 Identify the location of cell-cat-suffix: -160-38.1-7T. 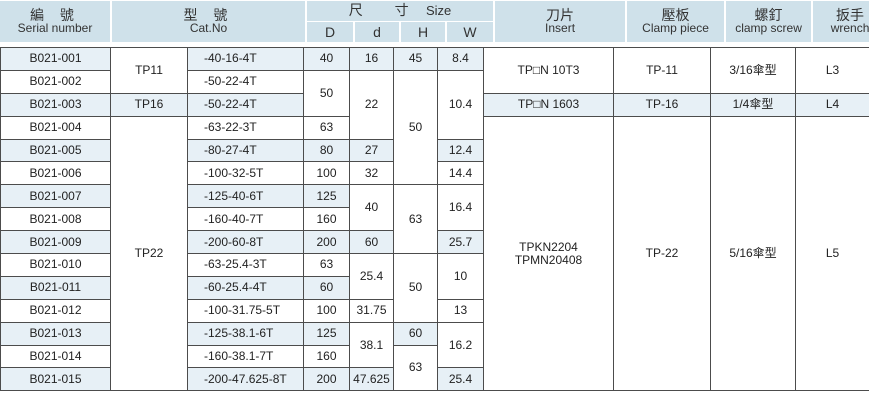
(245, 356).